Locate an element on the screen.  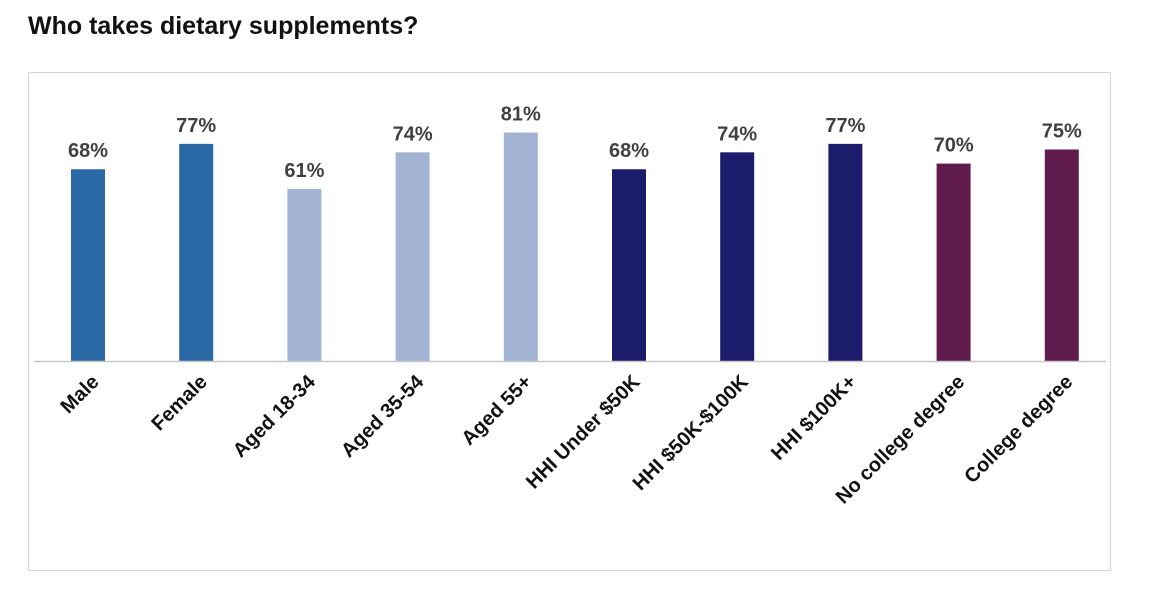
category-label-5: HHI Under $50K is located at coordinates (583, 432).